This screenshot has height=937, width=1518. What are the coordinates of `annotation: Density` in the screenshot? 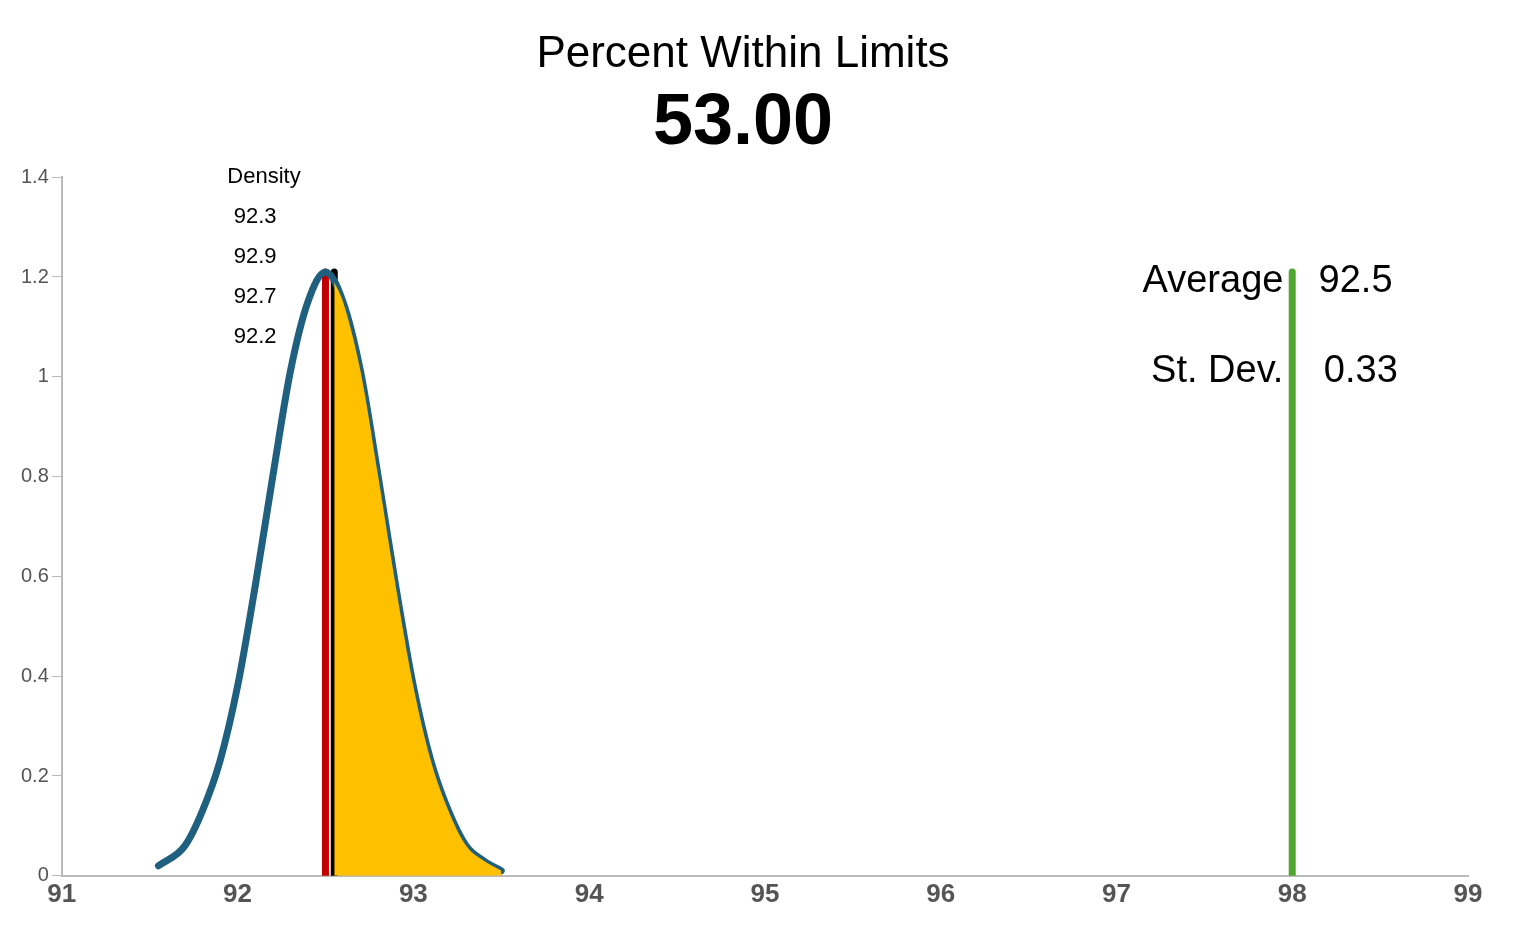 It's located at (264, 176).